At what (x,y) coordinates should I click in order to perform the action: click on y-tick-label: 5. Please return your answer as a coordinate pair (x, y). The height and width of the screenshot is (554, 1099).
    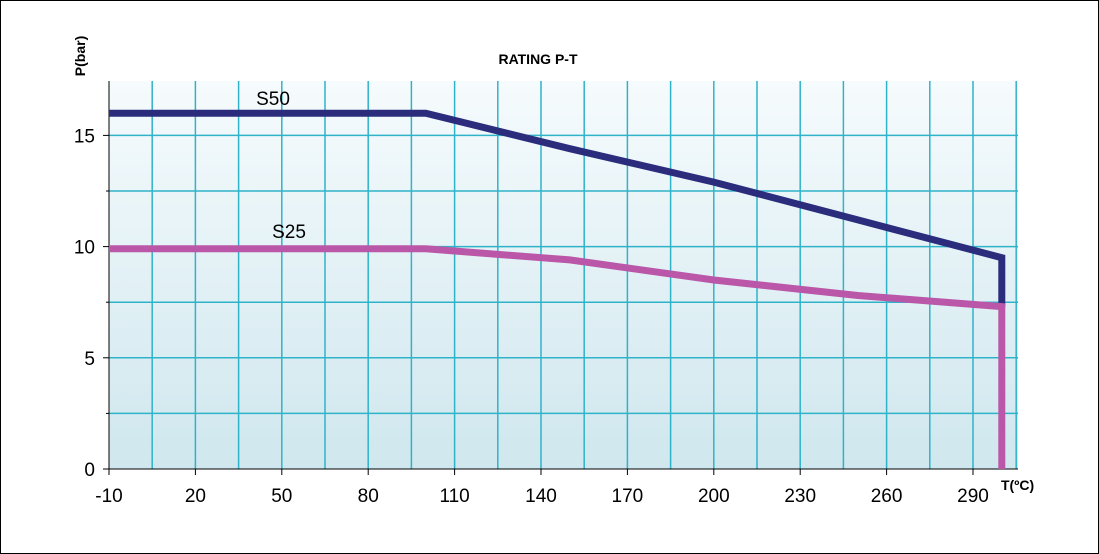
    Looking at the image, I should click on (89, 359).